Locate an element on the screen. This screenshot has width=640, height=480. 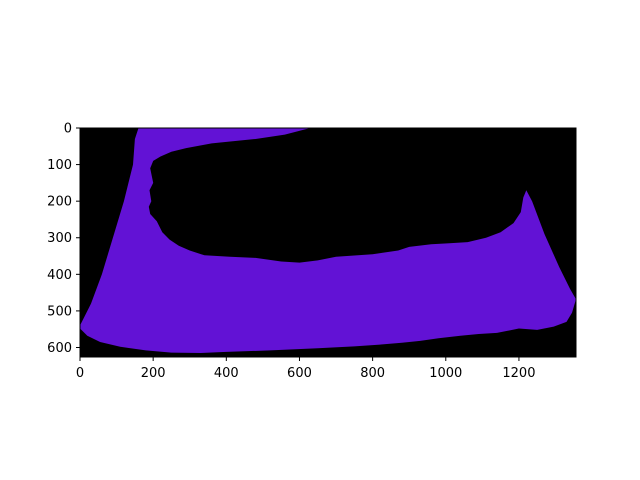
y-axis-ticks: 0 100 200 300 400 500 600 is located at coordinates (63, 239).